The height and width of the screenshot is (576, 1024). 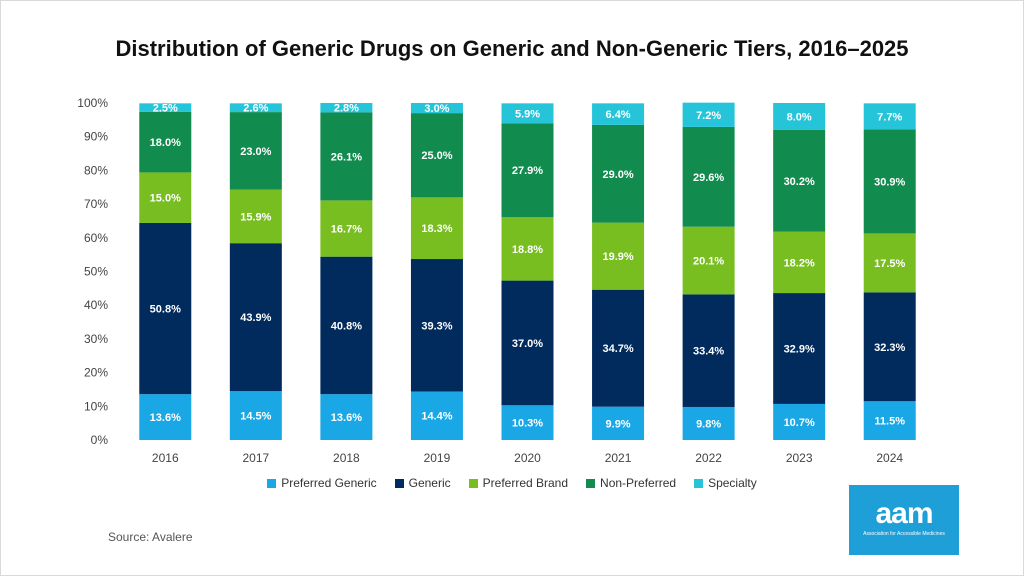 What do you see at coordinates (429, 483) in the screenshot?
I see `legend-label: Generic` at bounding box center [429, 483].